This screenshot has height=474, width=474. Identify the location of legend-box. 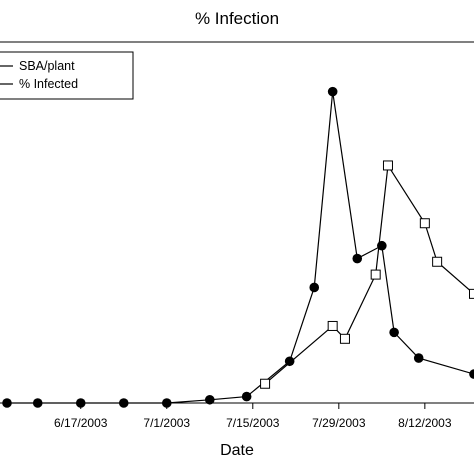
(67, 75).